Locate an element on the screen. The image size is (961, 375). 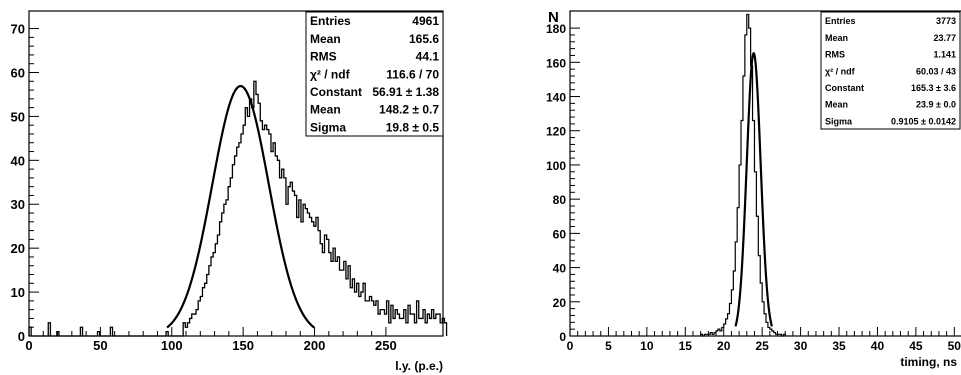
x-tick-label: 20 is located at coordinates (724, 346).